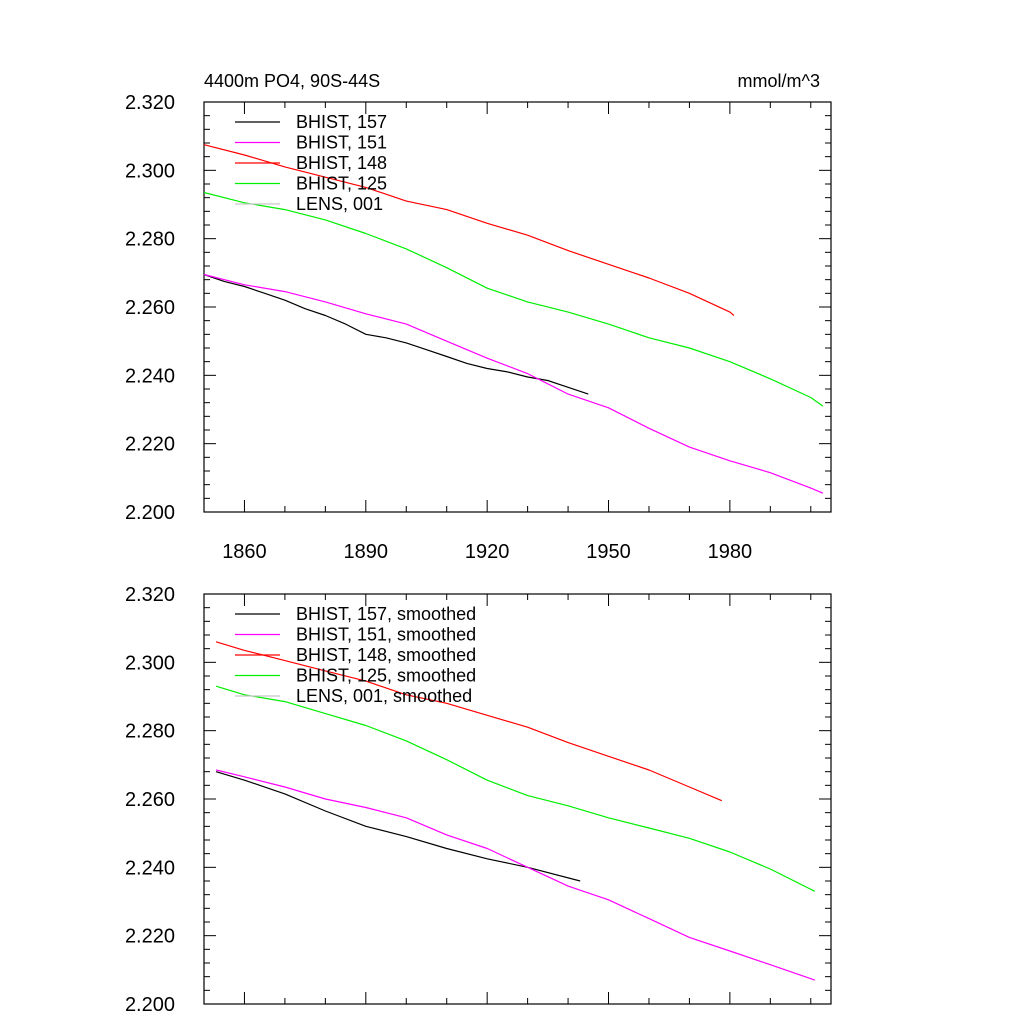 This screenshot has width=1024, height=1024. What do you see at coordinates (339, 204) in the screenshot?
I see `legend-label: LENS, 001` at bounding box center [339, 204].